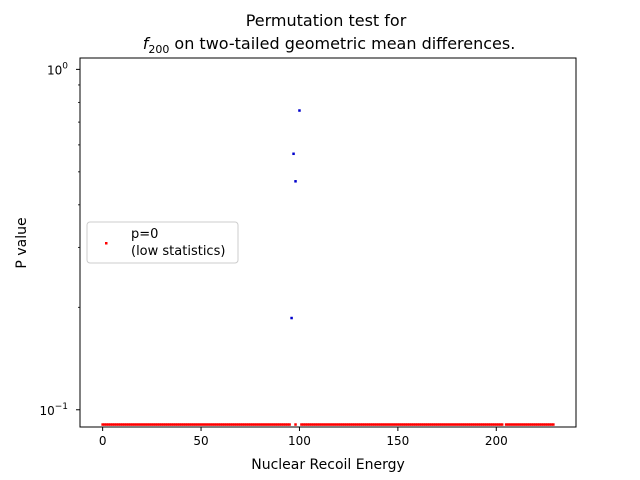  I want to click on x-tick-label: 100, so click(299, 441).